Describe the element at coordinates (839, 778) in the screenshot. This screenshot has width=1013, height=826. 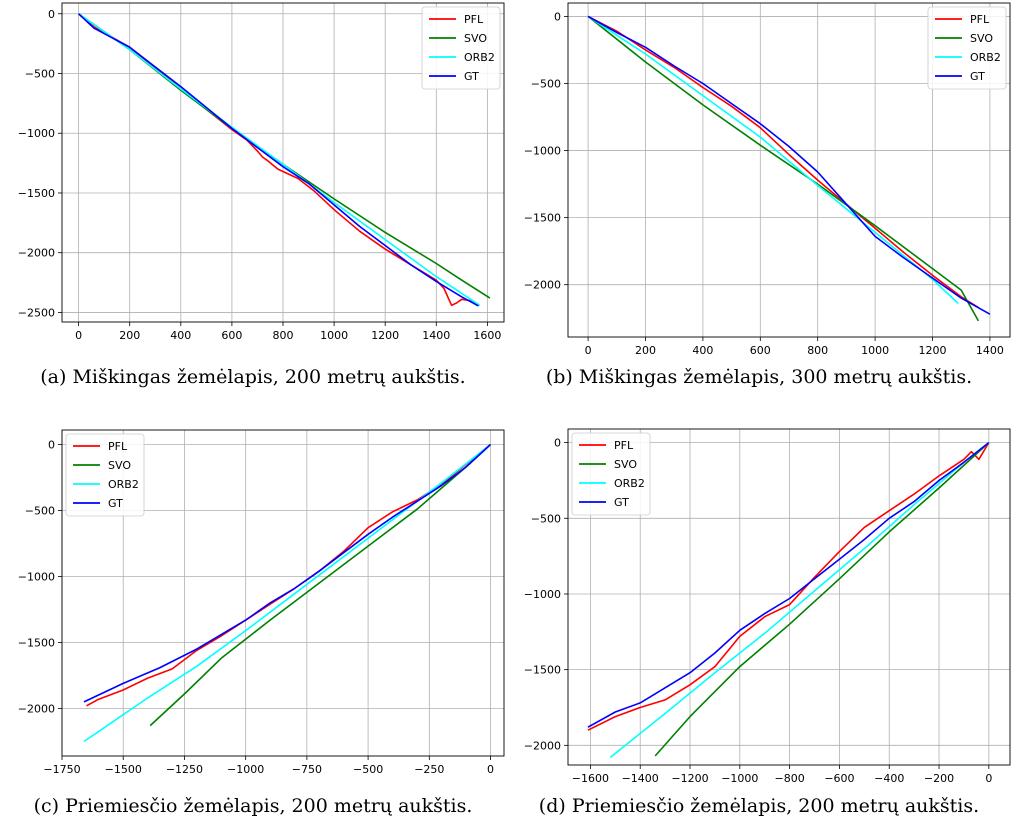
I see `x-tick-label: −600` at that location.